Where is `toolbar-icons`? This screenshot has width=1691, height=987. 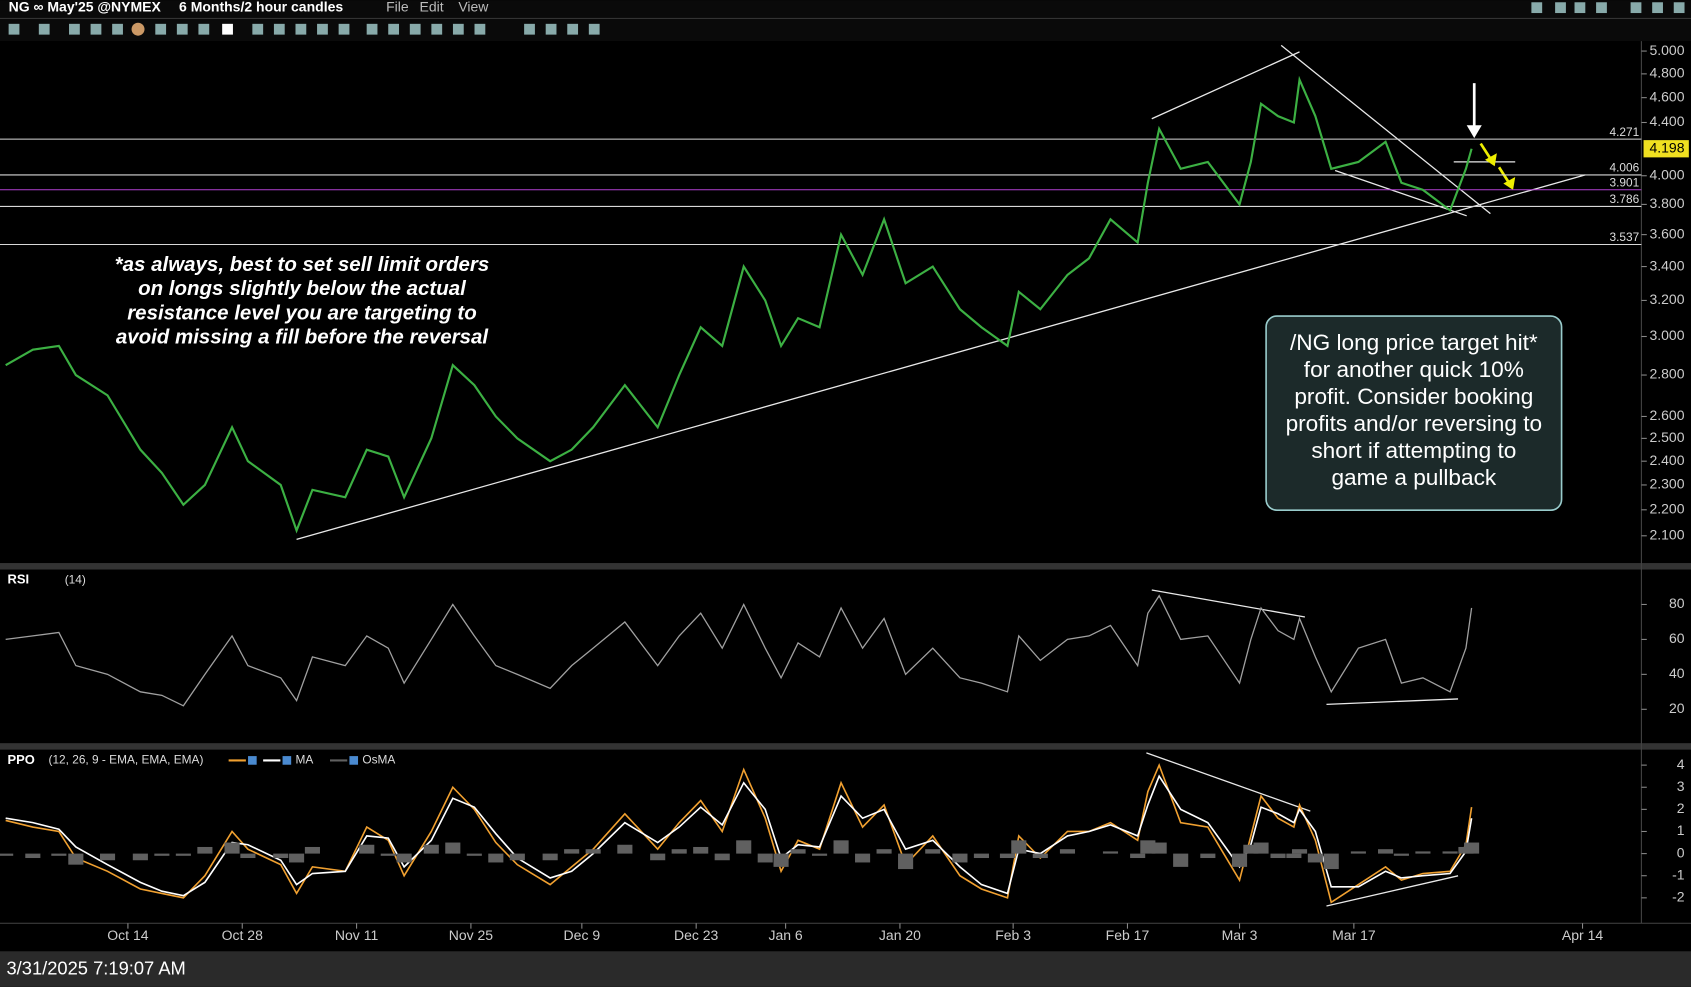 toolbar-icons is located at coordinates (846, 19).